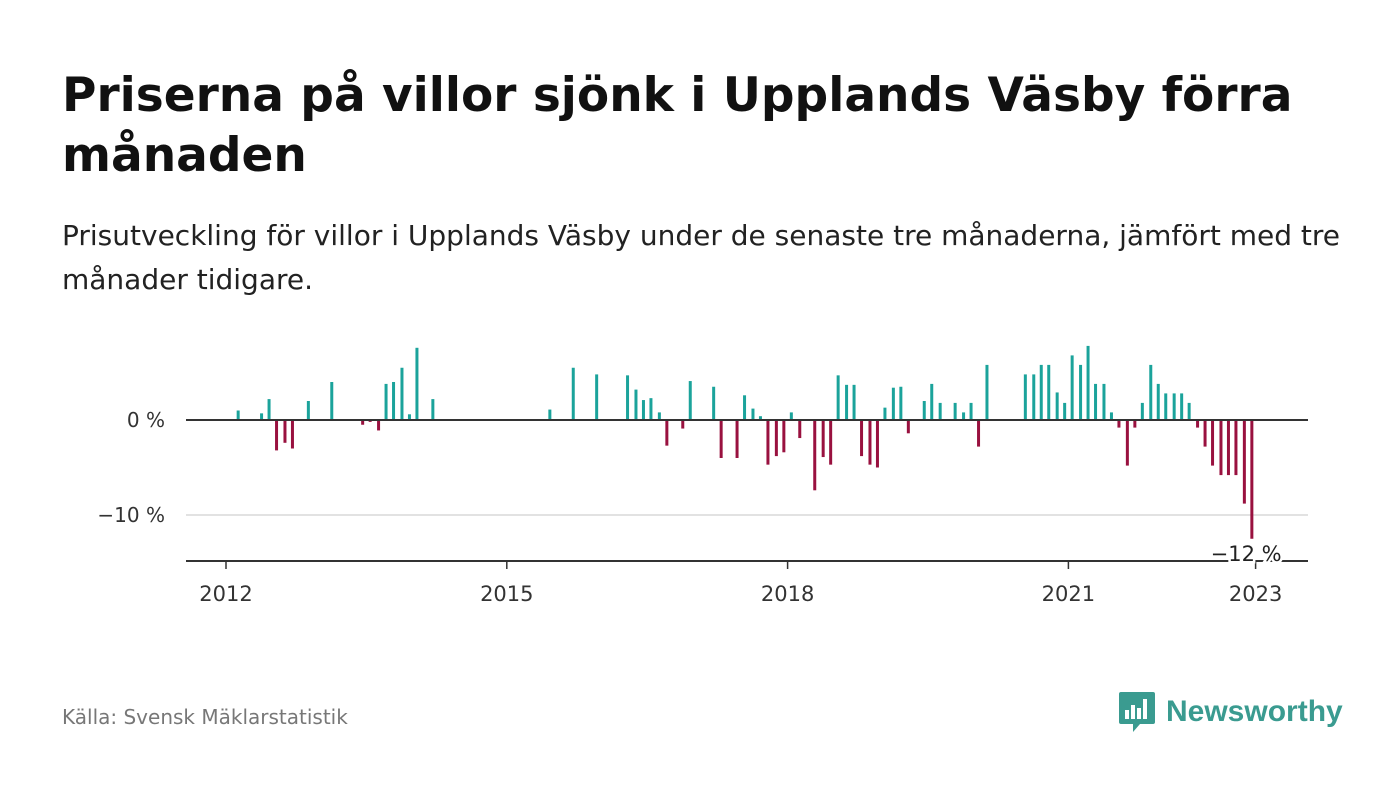 The height and width of the screenshot is (794, 1400). Describe the element at coordinates (225, 594) in the screenshot. I see `x-tick-label: 2012` at that location.